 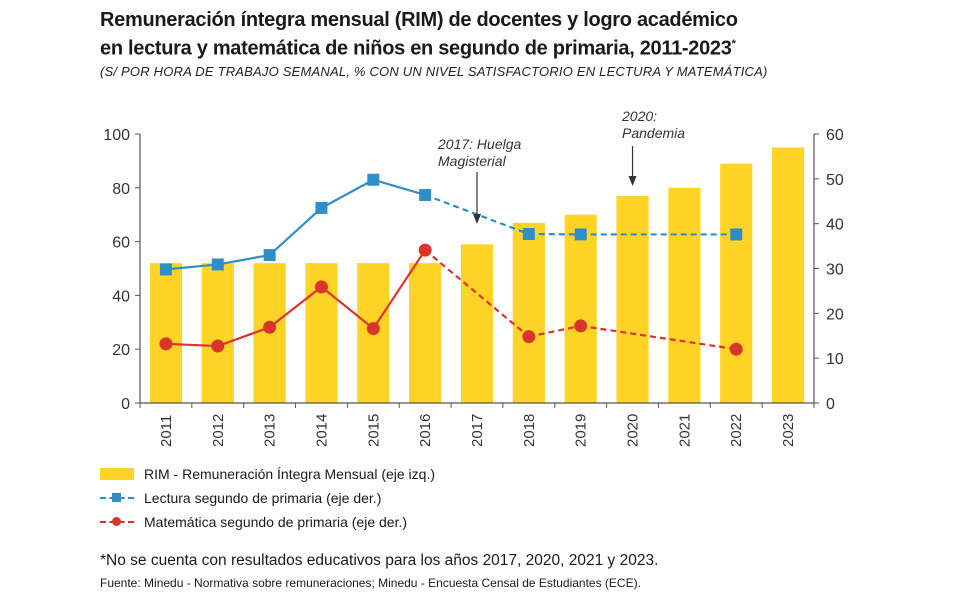 What do you see at coordinates (529, 337) in the screenshot?
I see `point-matematica-2018` at bounding box center [529, 337].